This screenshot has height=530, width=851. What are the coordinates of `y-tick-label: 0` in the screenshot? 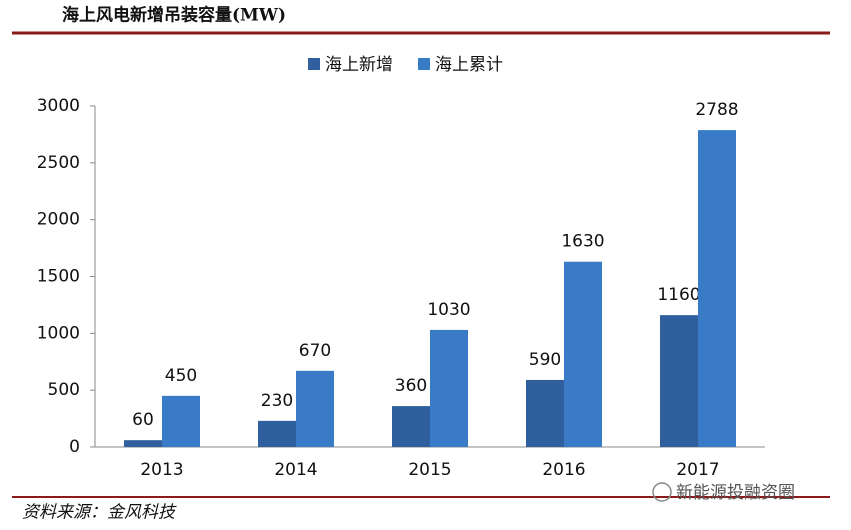 It's located at (74, 447).